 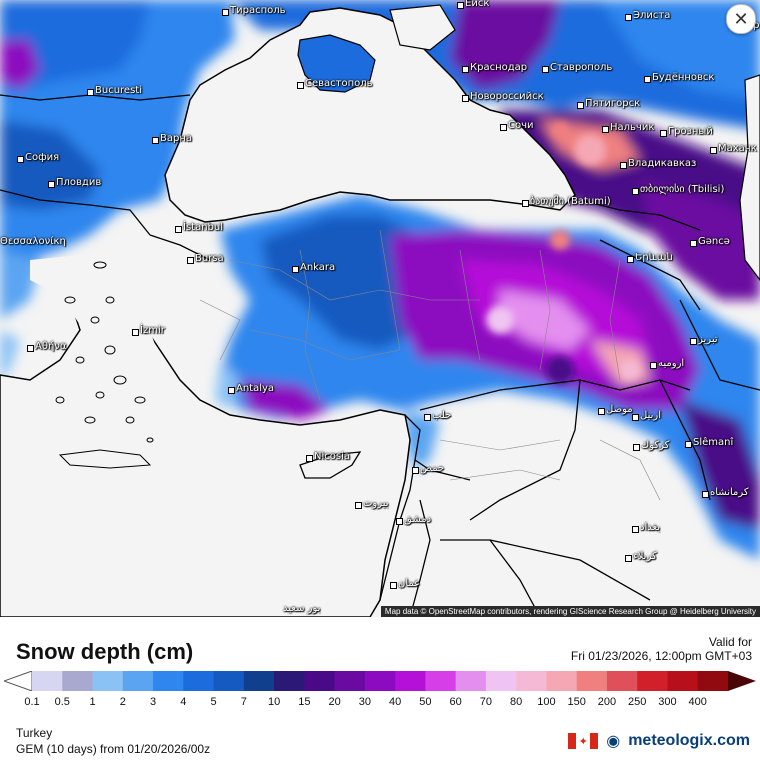 What do you see at coordinates (432, 468) in the screenshot?
I see `city-label: حمص` at bounding box center [432, 468].